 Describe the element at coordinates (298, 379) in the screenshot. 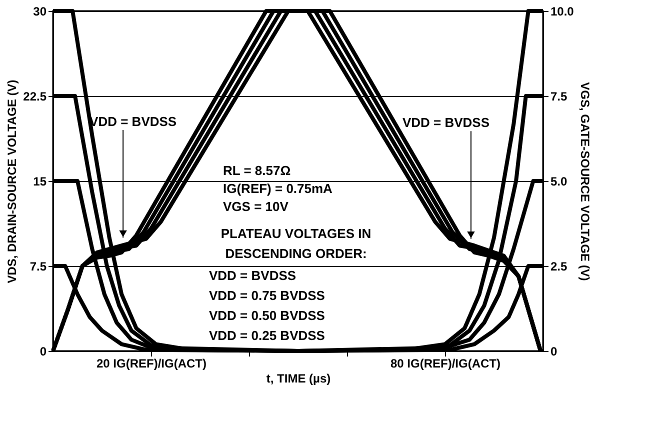

I see `x-axis-title: t, TIME (µs)` at that location.